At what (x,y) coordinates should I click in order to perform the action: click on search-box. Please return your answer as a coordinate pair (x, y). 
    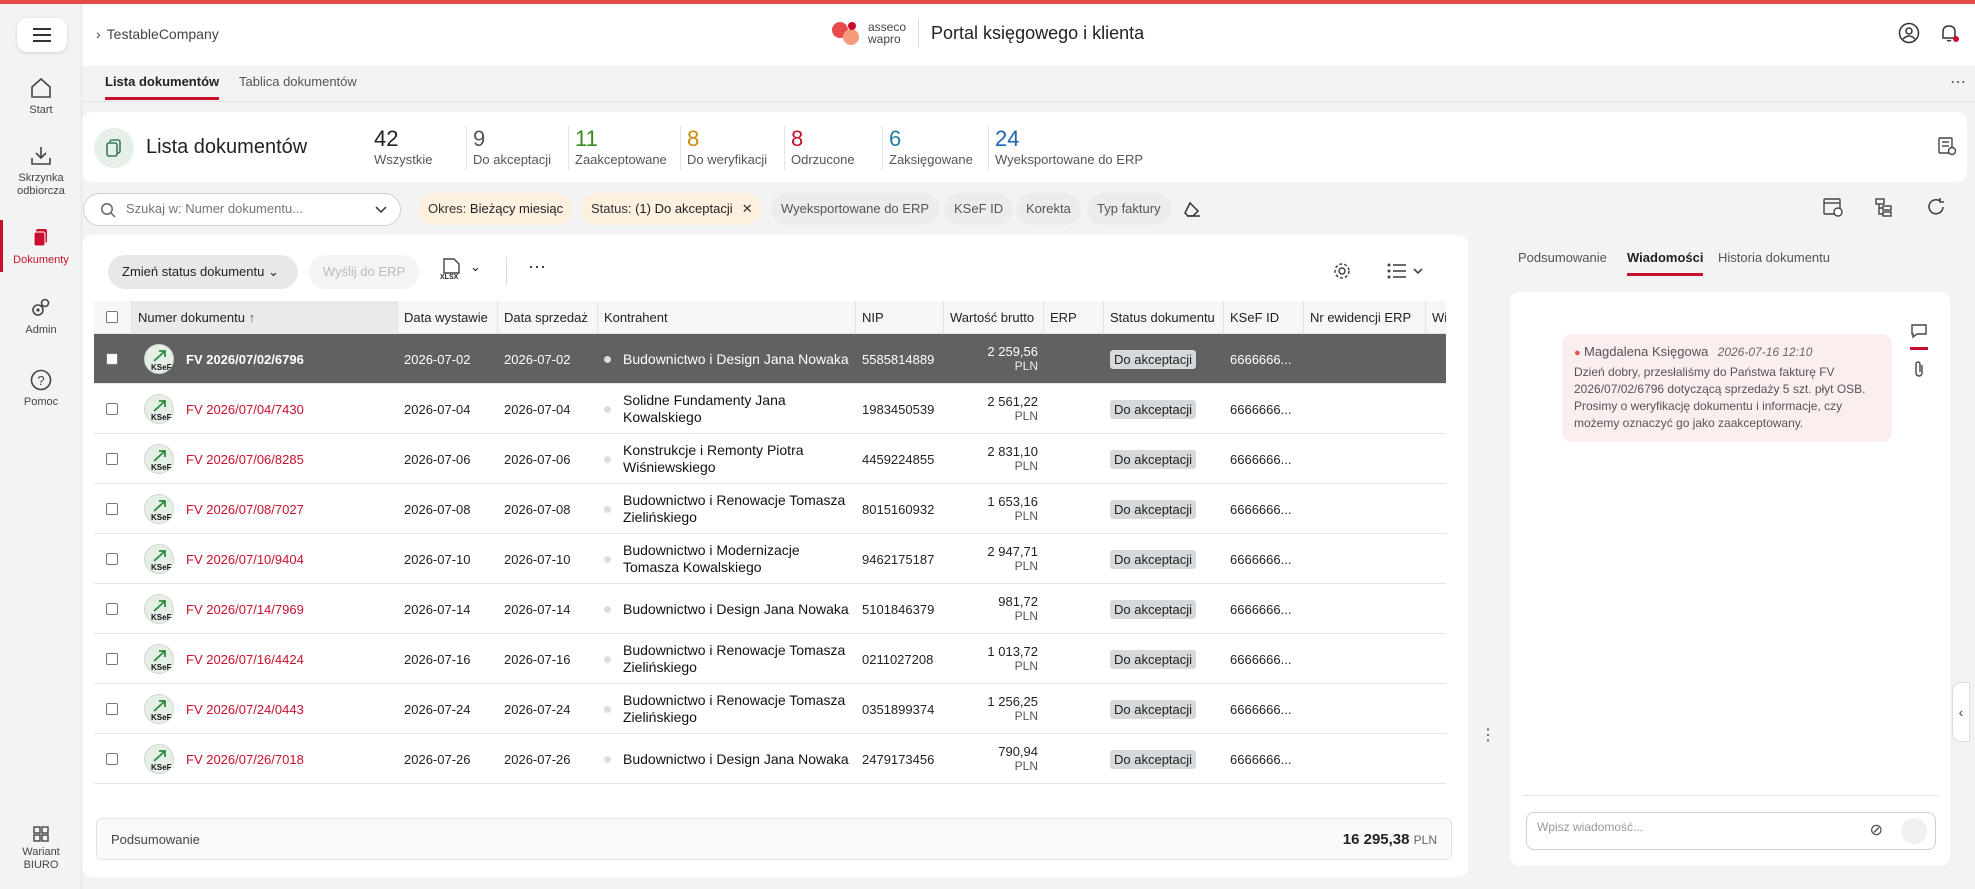
    Looking at the image, I should click on (242, 209).